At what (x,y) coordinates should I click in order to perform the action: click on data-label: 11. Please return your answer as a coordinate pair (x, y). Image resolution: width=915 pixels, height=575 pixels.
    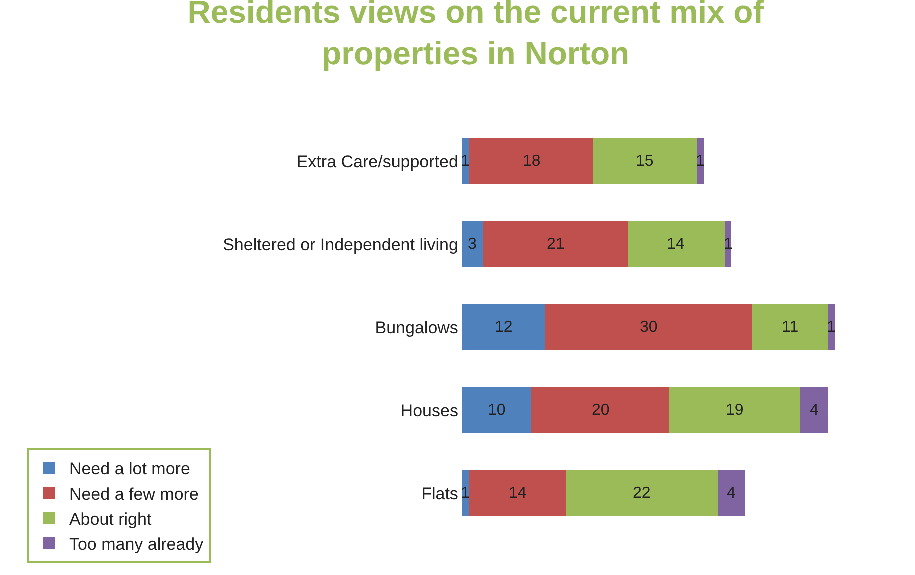
    Looking at the image, I should click on (790, 327).